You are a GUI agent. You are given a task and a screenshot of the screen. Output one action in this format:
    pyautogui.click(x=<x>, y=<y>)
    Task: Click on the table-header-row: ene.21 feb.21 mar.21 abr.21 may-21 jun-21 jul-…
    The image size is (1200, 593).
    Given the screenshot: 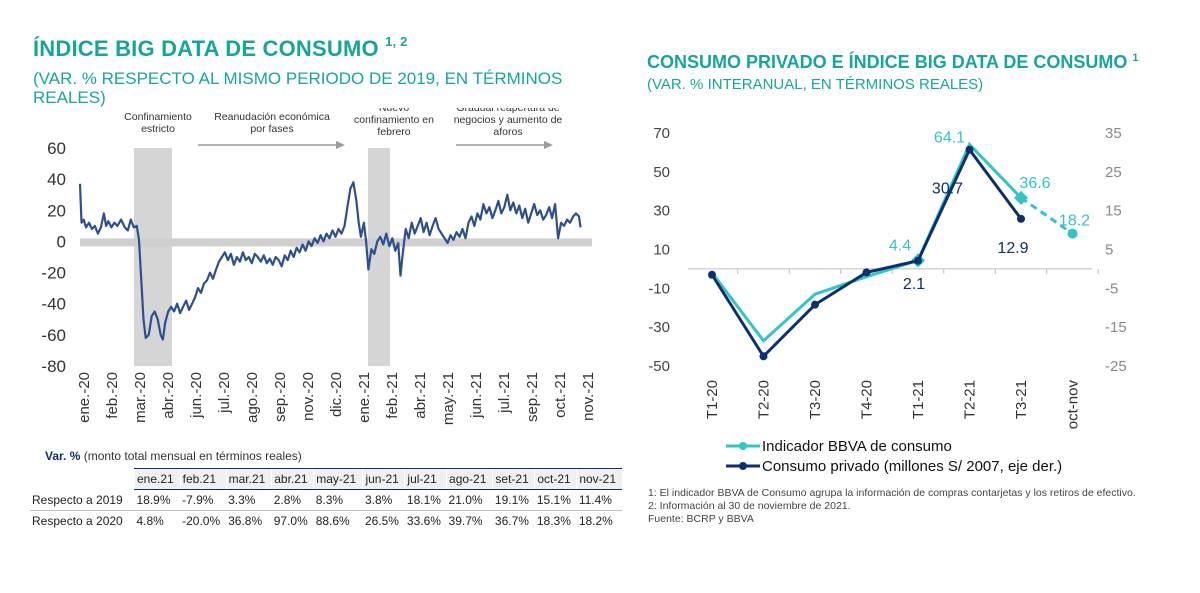 What is the action you would take?
    pyautogui.click(x=326, y=479)
    